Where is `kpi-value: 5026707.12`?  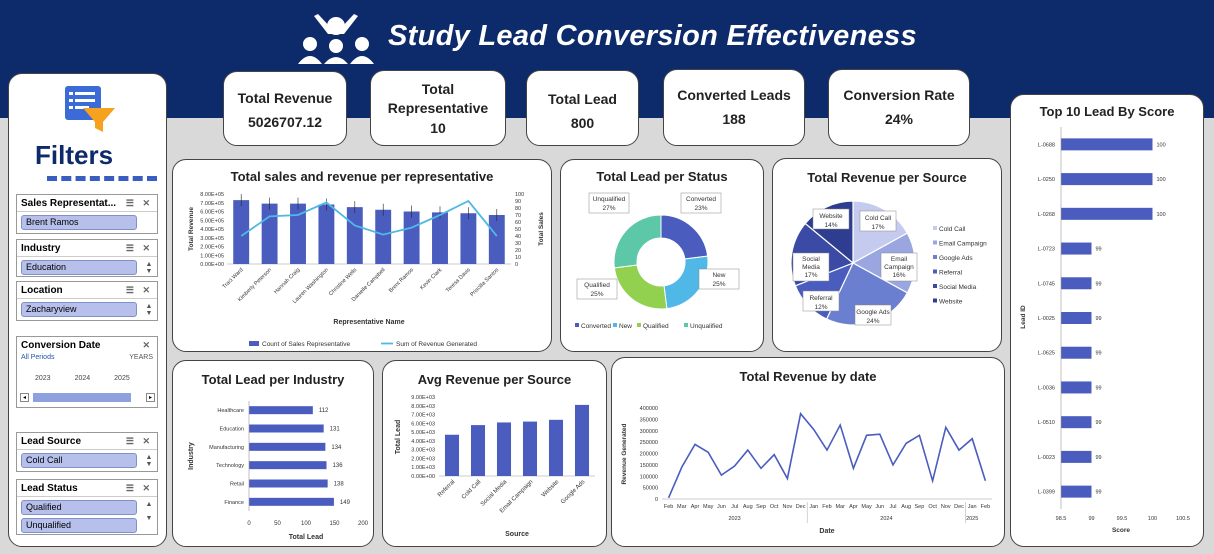
kpi-value: 5026707.12 is located at coordinates (285, 122).